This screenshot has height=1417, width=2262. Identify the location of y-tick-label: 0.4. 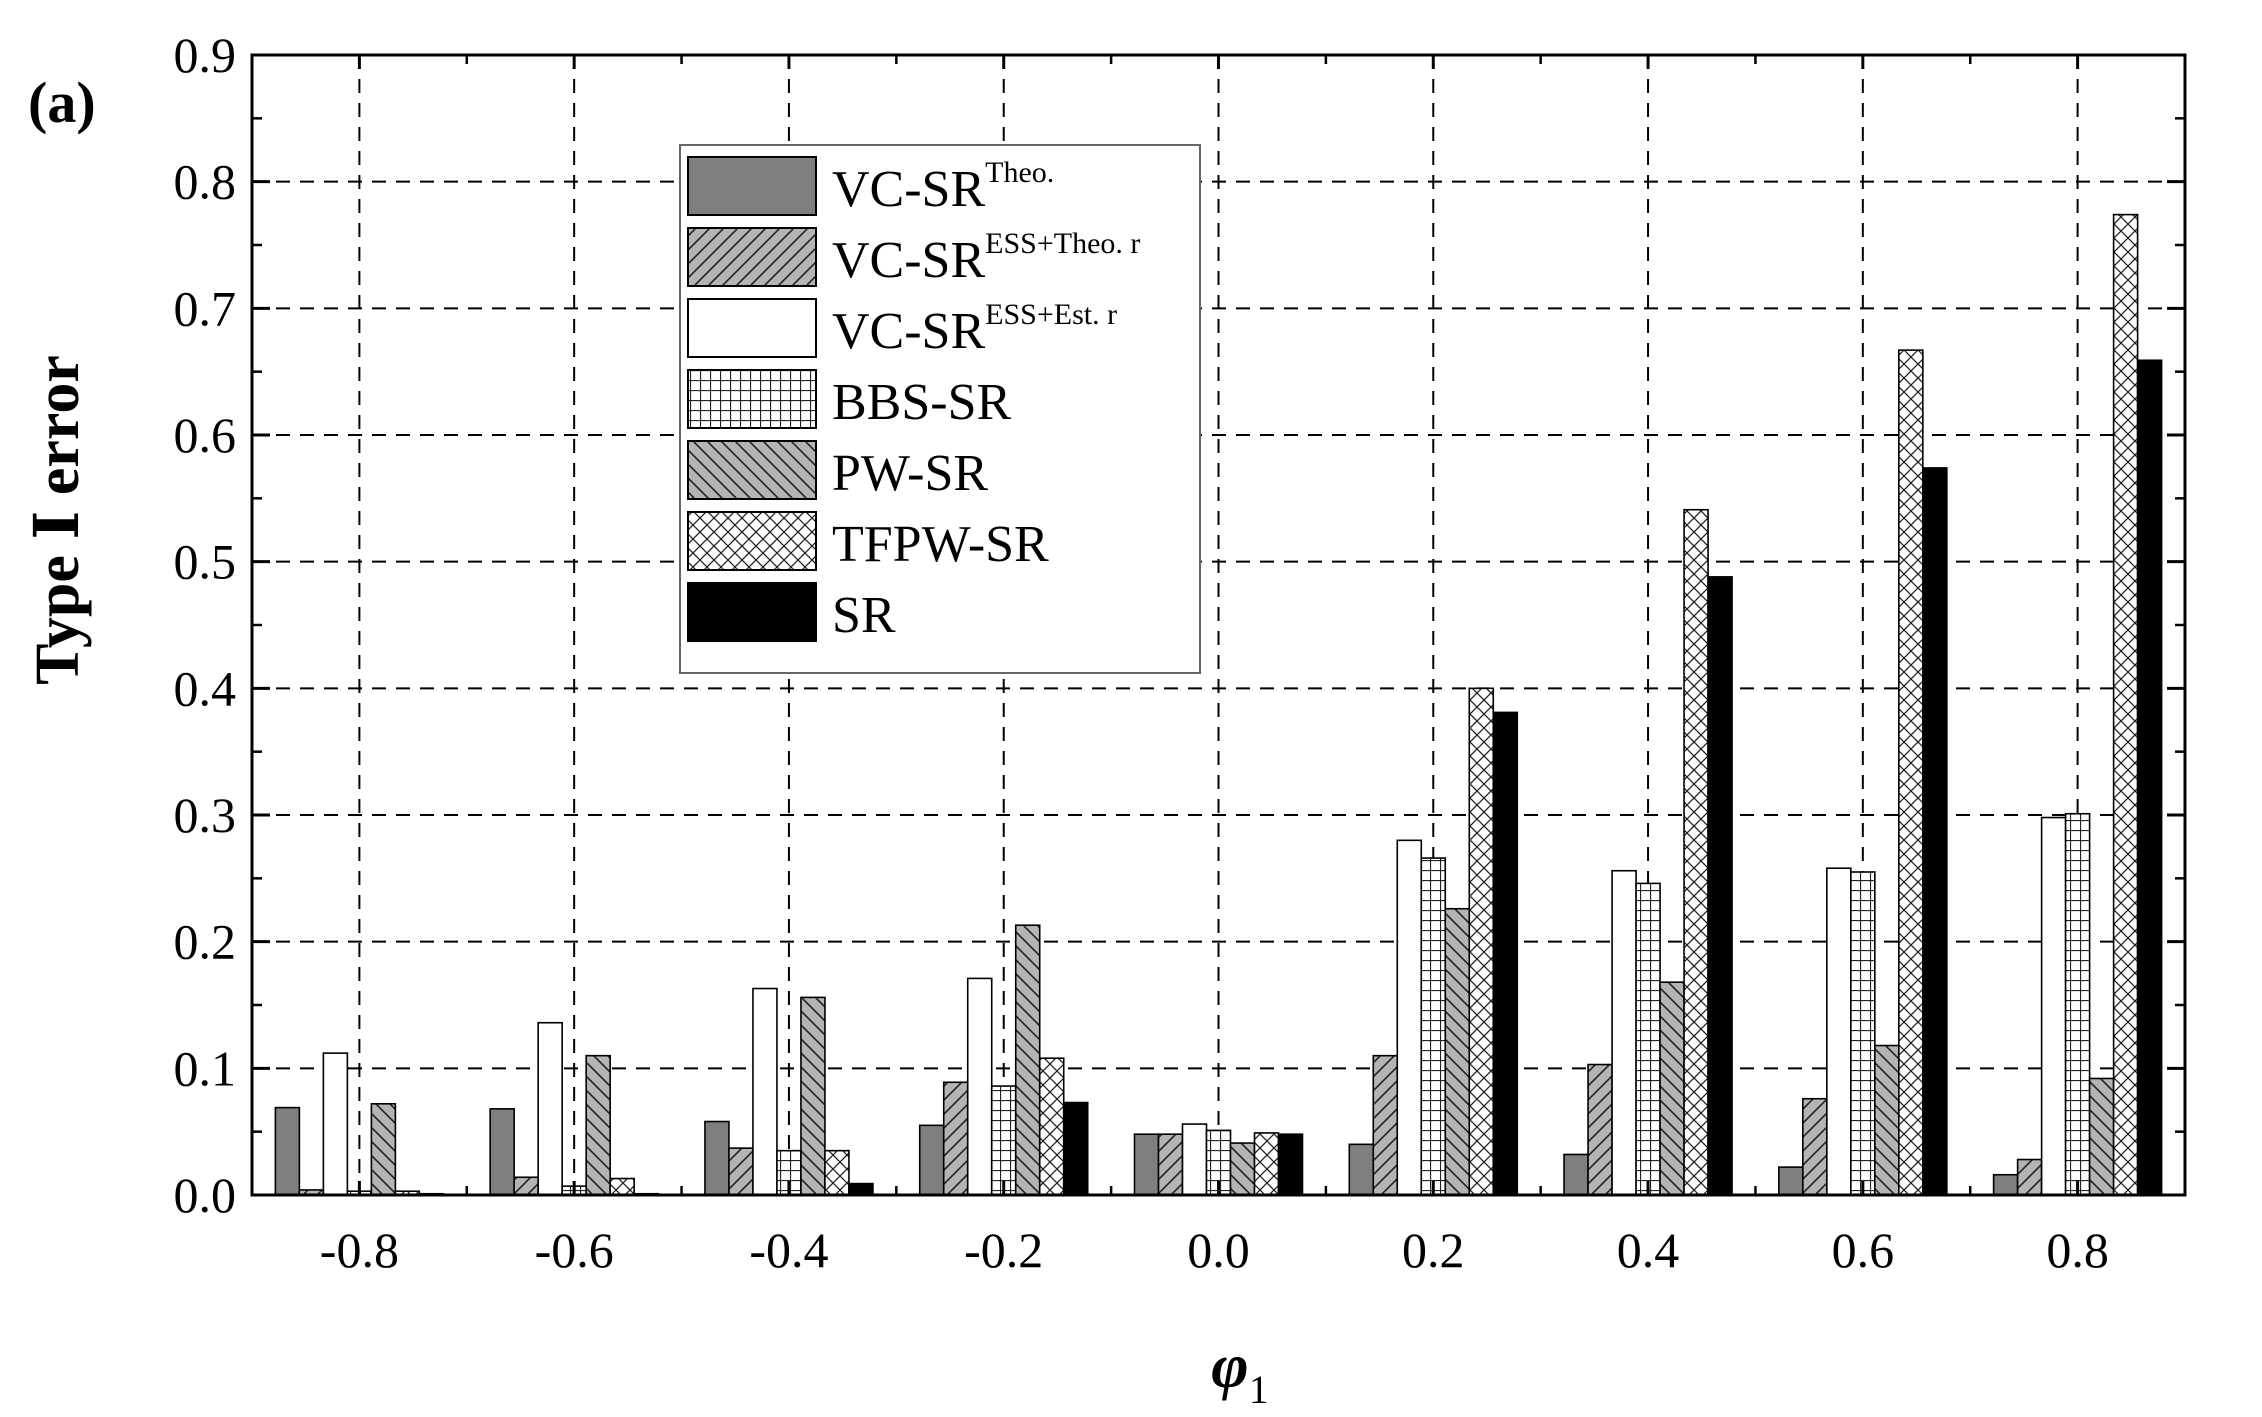
(205, 688).